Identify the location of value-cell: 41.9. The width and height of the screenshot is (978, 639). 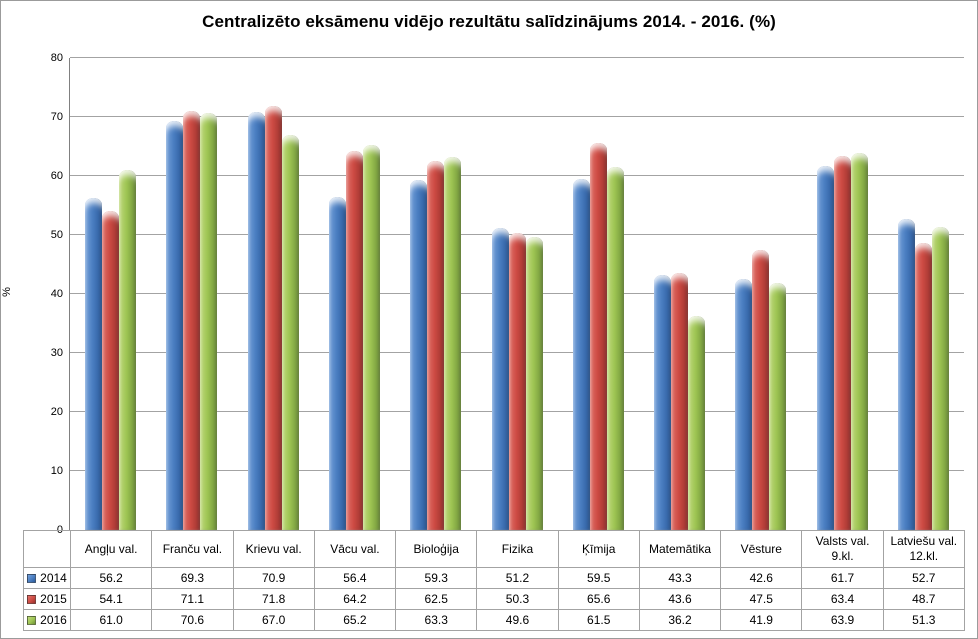
(761, 620).